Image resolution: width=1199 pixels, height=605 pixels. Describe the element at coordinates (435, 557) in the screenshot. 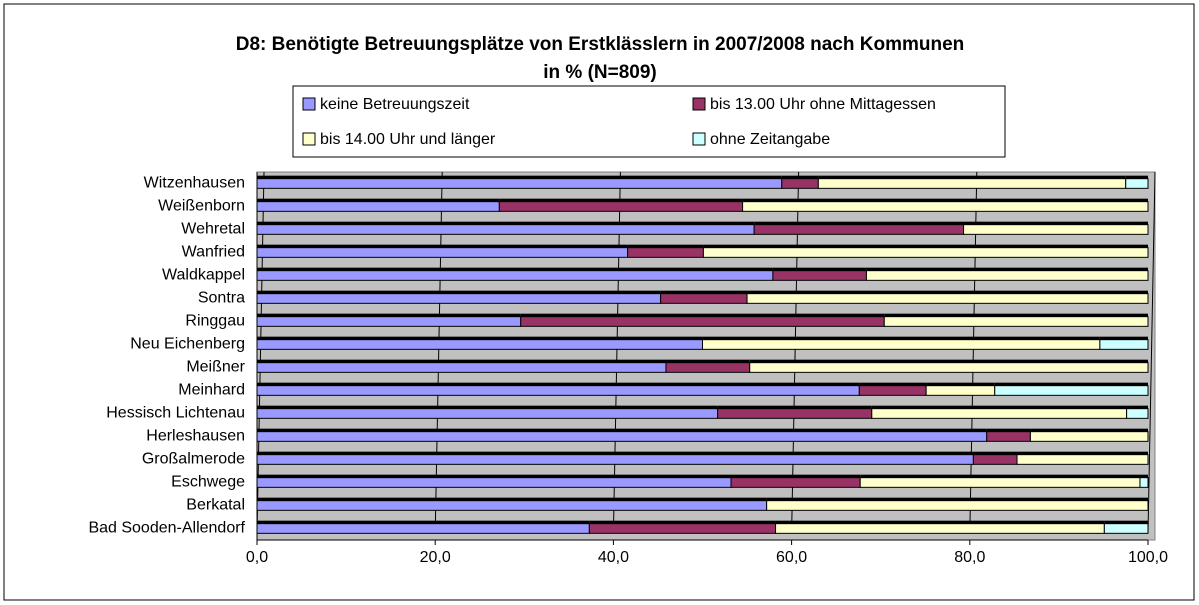

I see `x-tick-label: 20,0` at that location.